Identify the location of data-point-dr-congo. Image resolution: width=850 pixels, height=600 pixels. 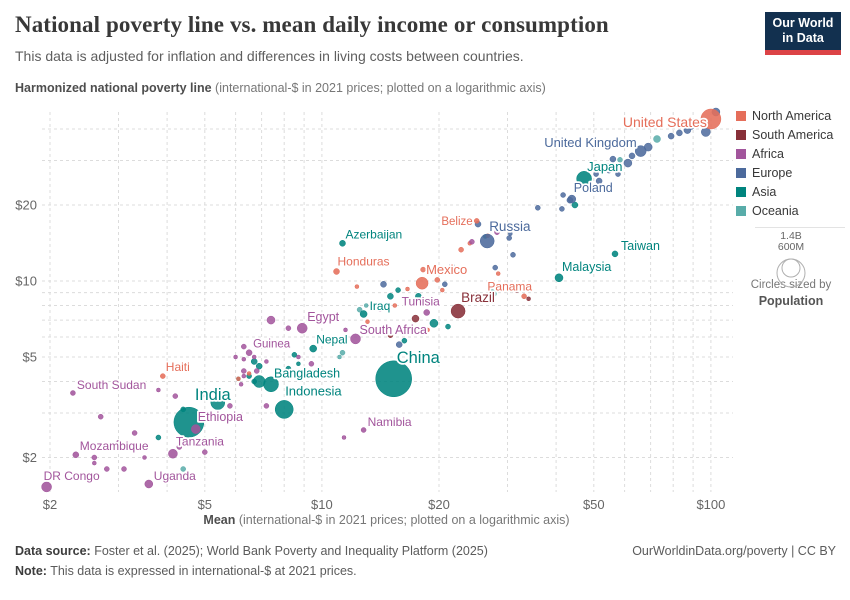
(46, 487).